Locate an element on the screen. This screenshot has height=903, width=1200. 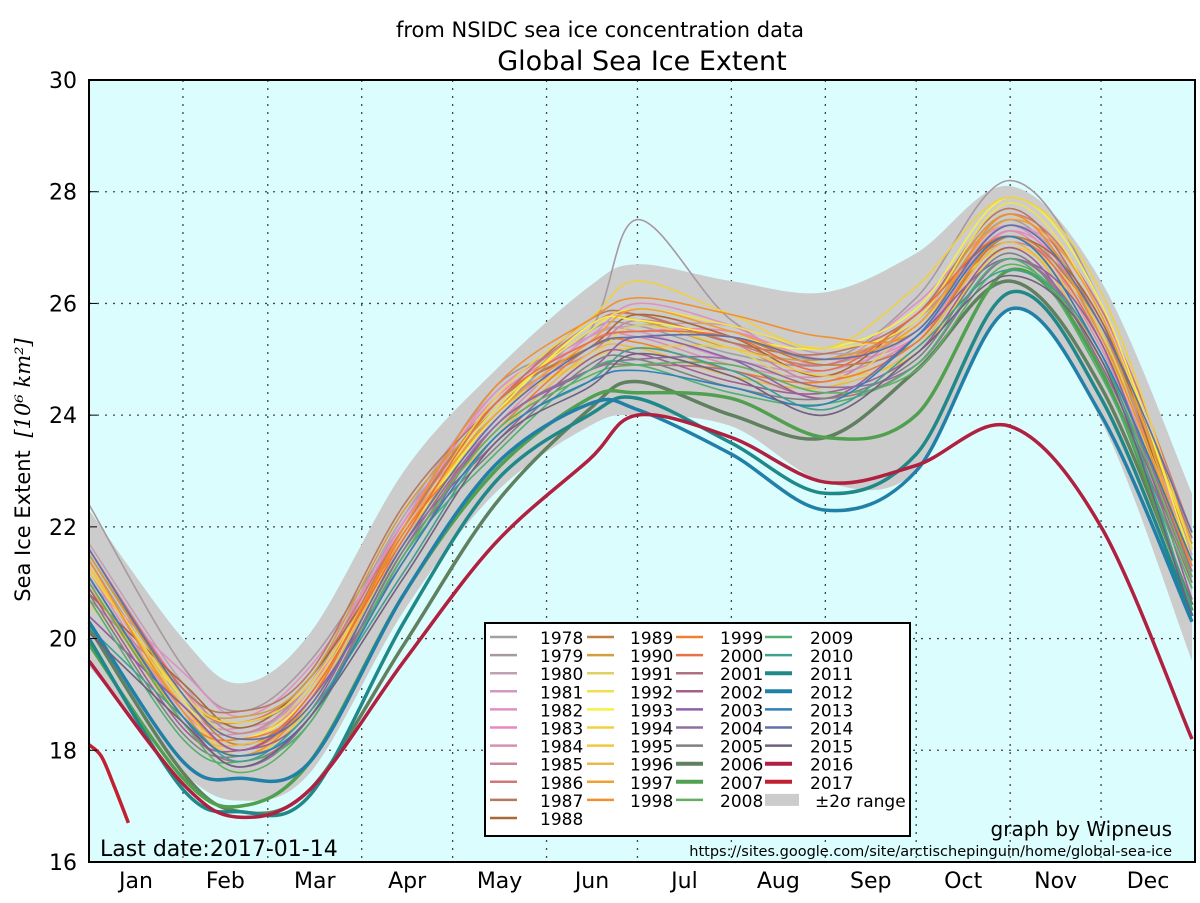
legend-label: 1981 is located at coordinates (561, 693).